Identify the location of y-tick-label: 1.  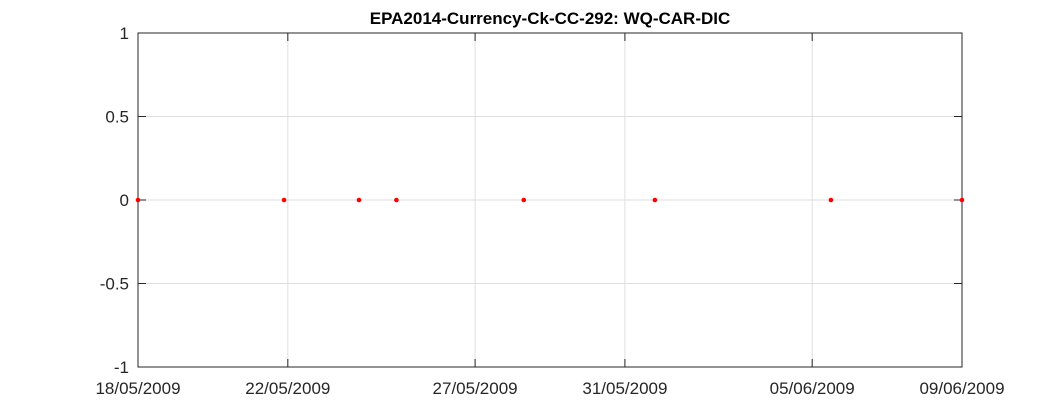
(124, 33).